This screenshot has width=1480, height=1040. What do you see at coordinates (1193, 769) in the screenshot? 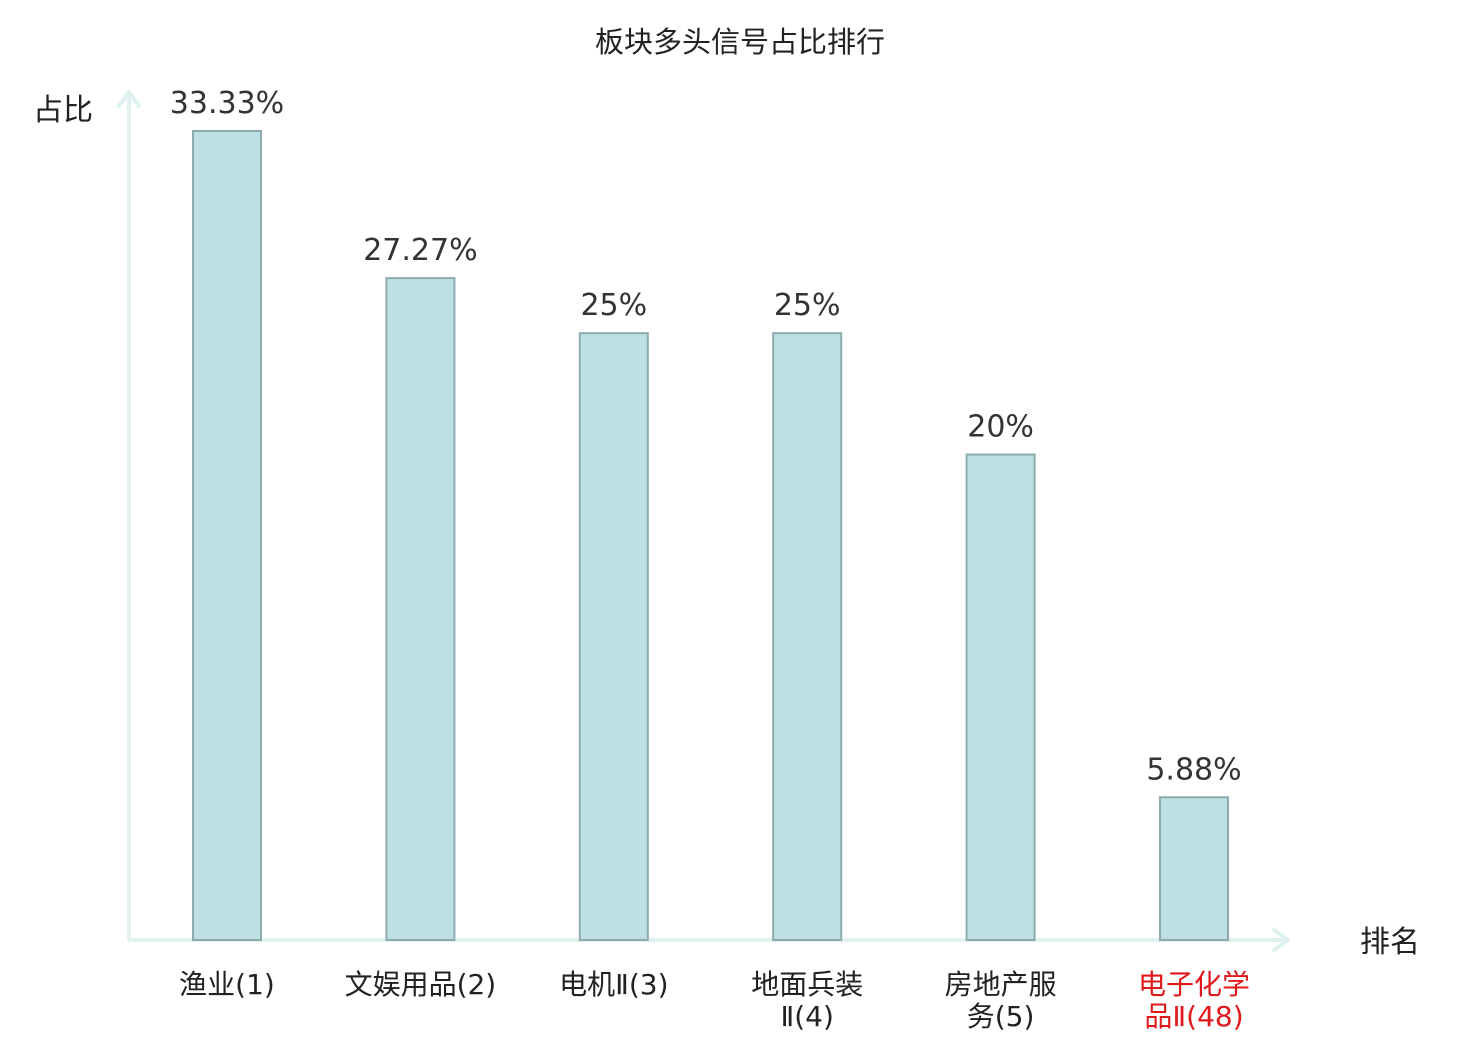
I see `value-label-5: 5.88%` at bounding box center [1193, 769].